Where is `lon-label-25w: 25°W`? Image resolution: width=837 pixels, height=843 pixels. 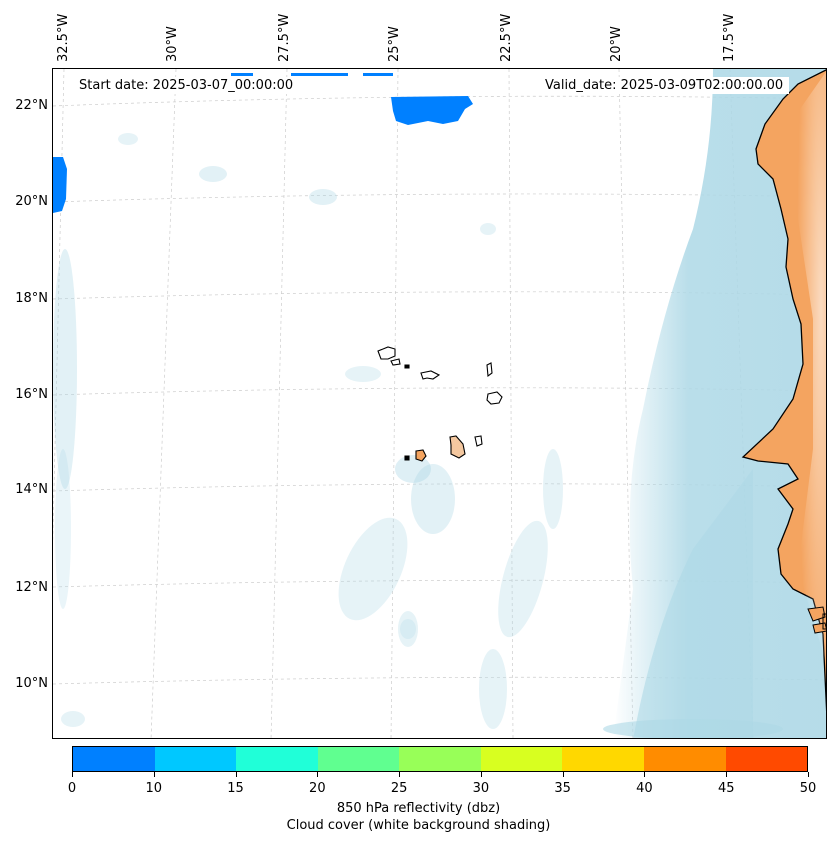 lon-label-25w: 25°W is located at coordinates (394, 44).